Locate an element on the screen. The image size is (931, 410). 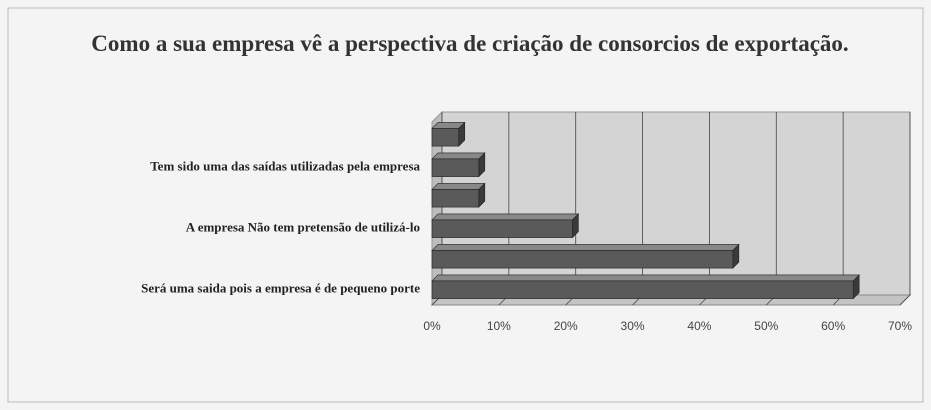
x-tick-label: 0% is located at coordinates (432, 326).